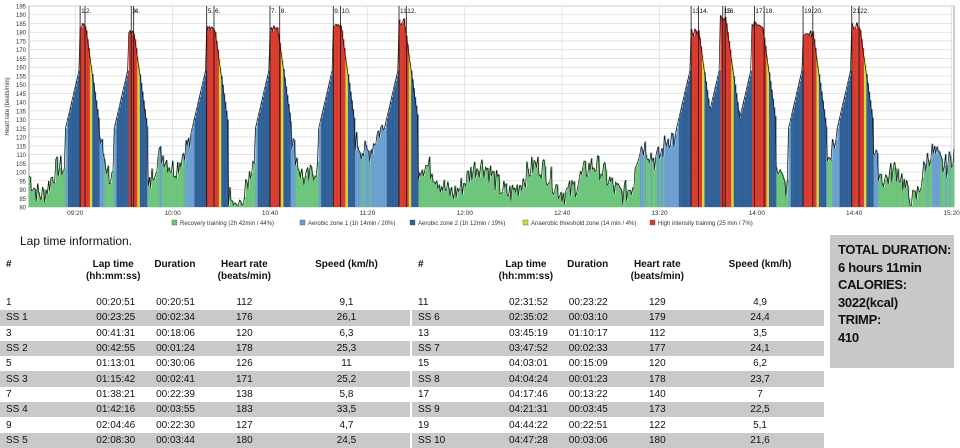 The width and height of the screenshot is (960, 448). I want to click on lap-cell: 00:20:51, so click(175, 303).